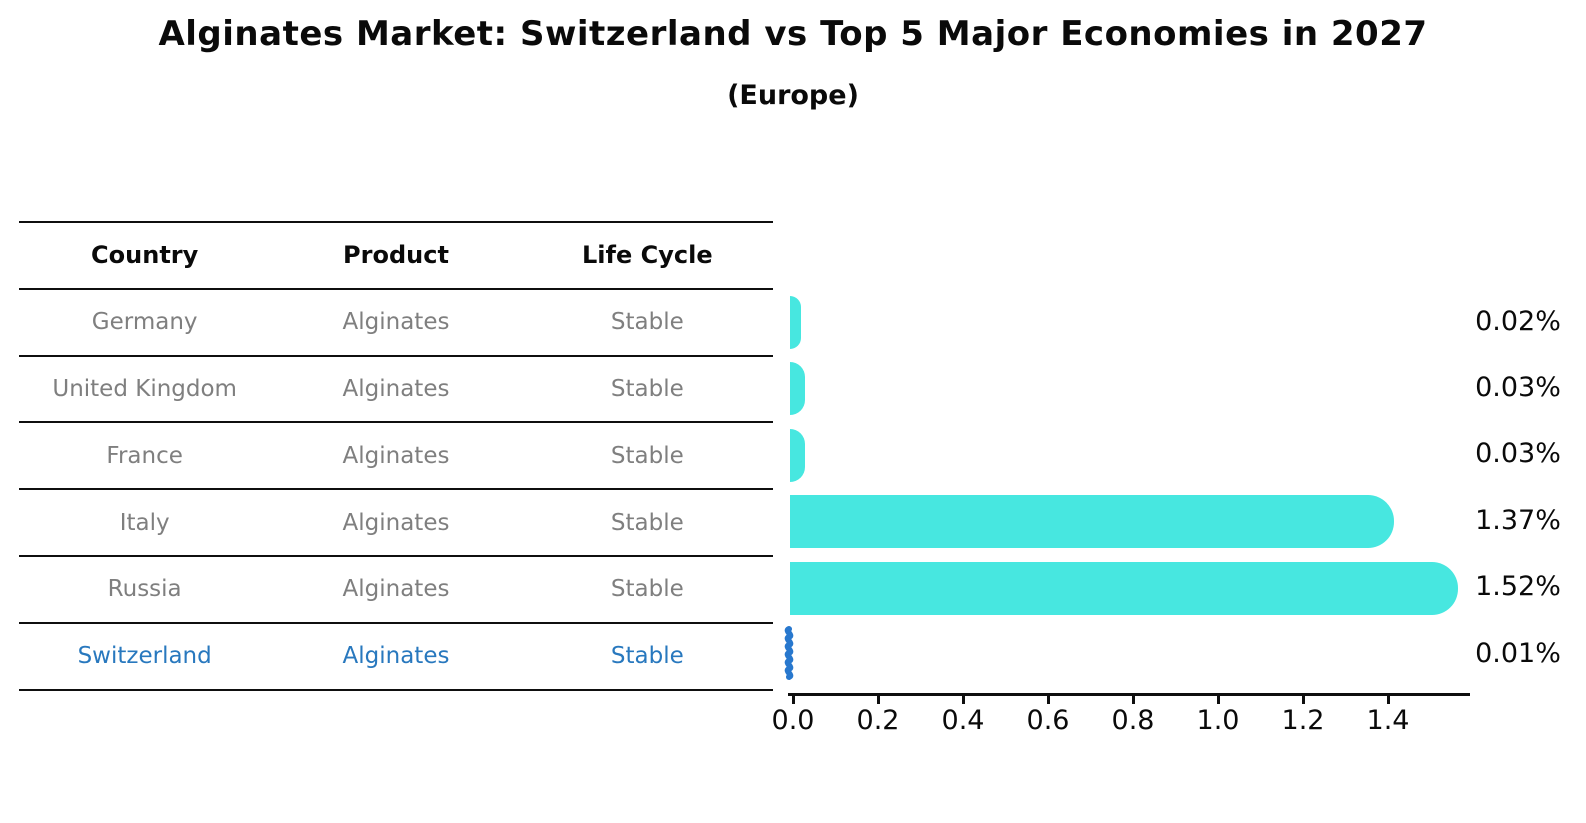  I want to click on x-axis-tick-label: 1.0, so click(1218, 720).